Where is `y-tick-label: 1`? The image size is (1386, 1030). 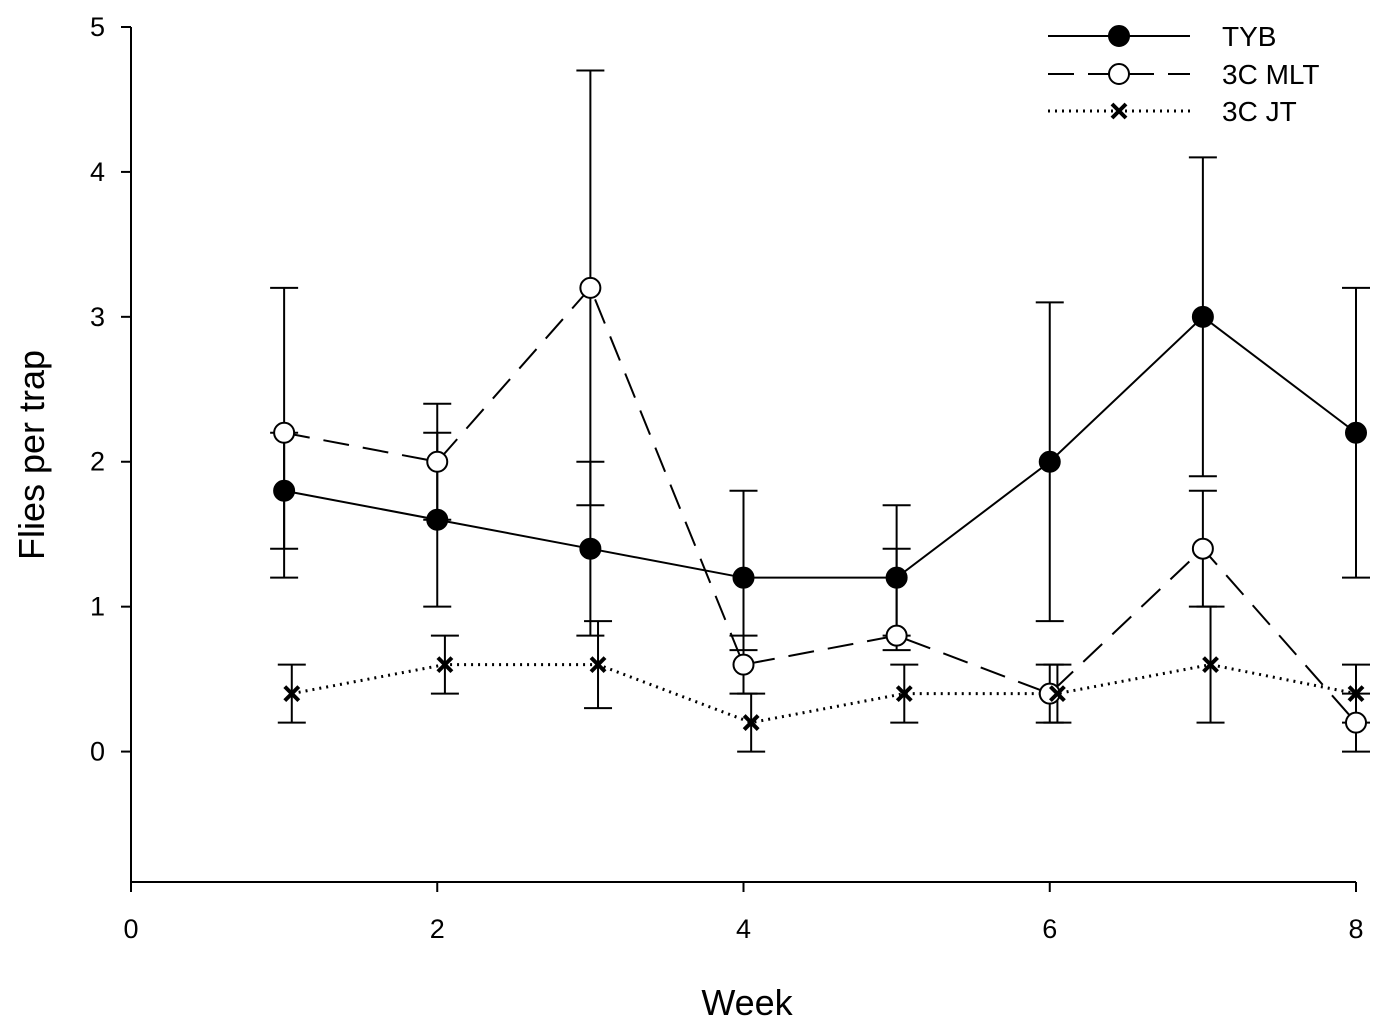
y-tick-label: 1 is located at coordinates (97, 607).